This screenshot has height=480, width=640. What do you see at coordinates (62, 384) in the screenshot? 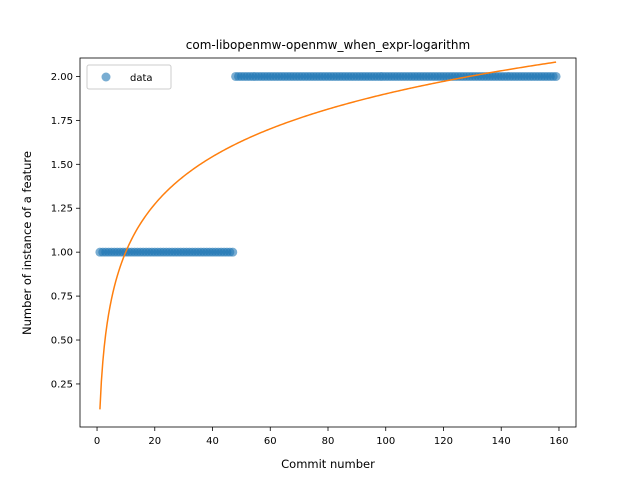
I see `y-tick-label: 0.25` at bounding box center [62, 384].